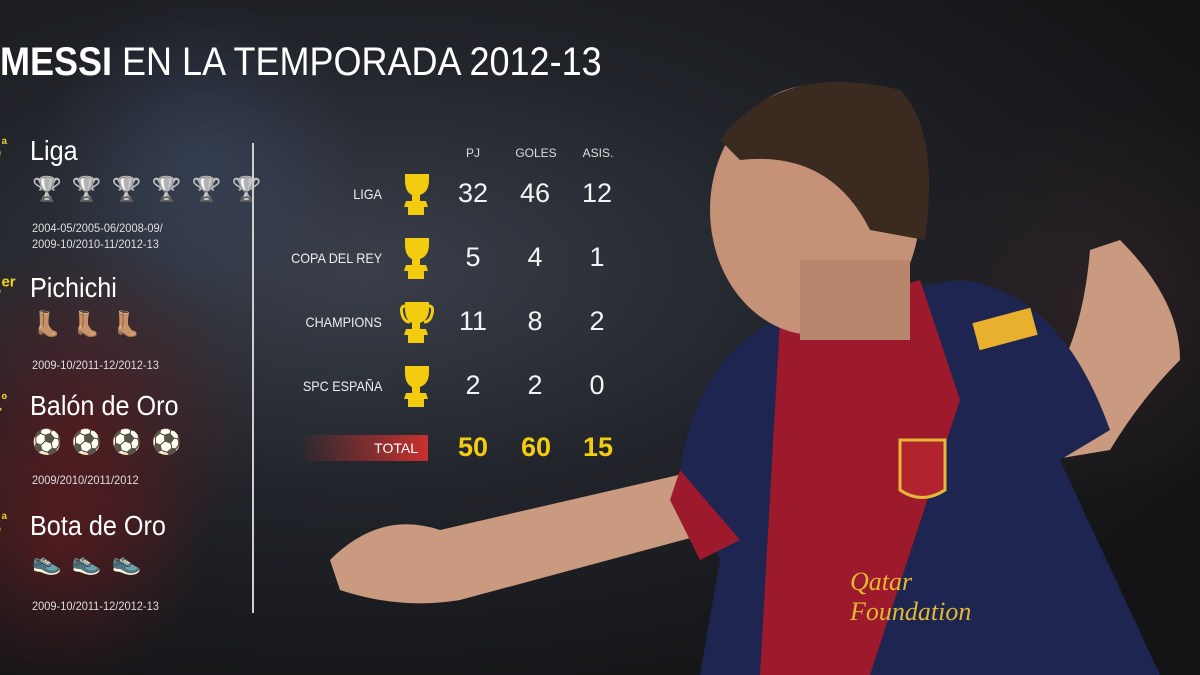 This screenshot has height=675, width=1200. Describe the element at coordinates (4, 525) in the screenshot. I see `rank-badge: 3ª` at that location.